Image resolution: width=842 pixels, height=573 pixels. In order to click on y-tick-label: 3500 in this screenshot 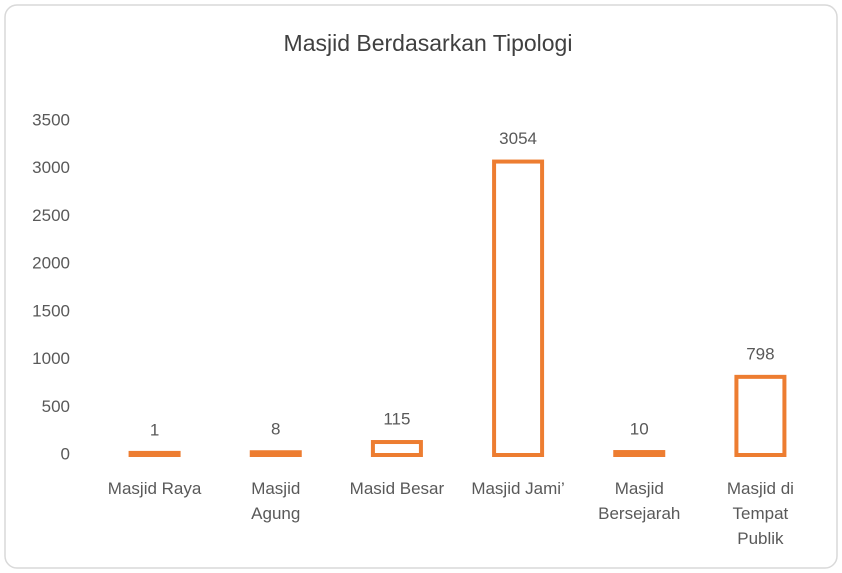, I will do `click(51, 119)`.